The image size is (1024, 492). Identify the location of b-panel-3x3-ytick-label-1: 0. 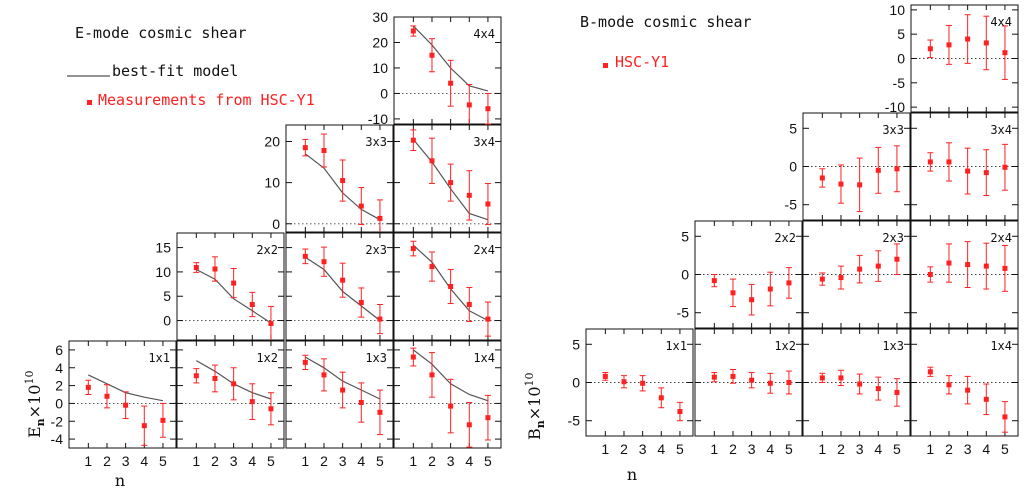
(793, 167).